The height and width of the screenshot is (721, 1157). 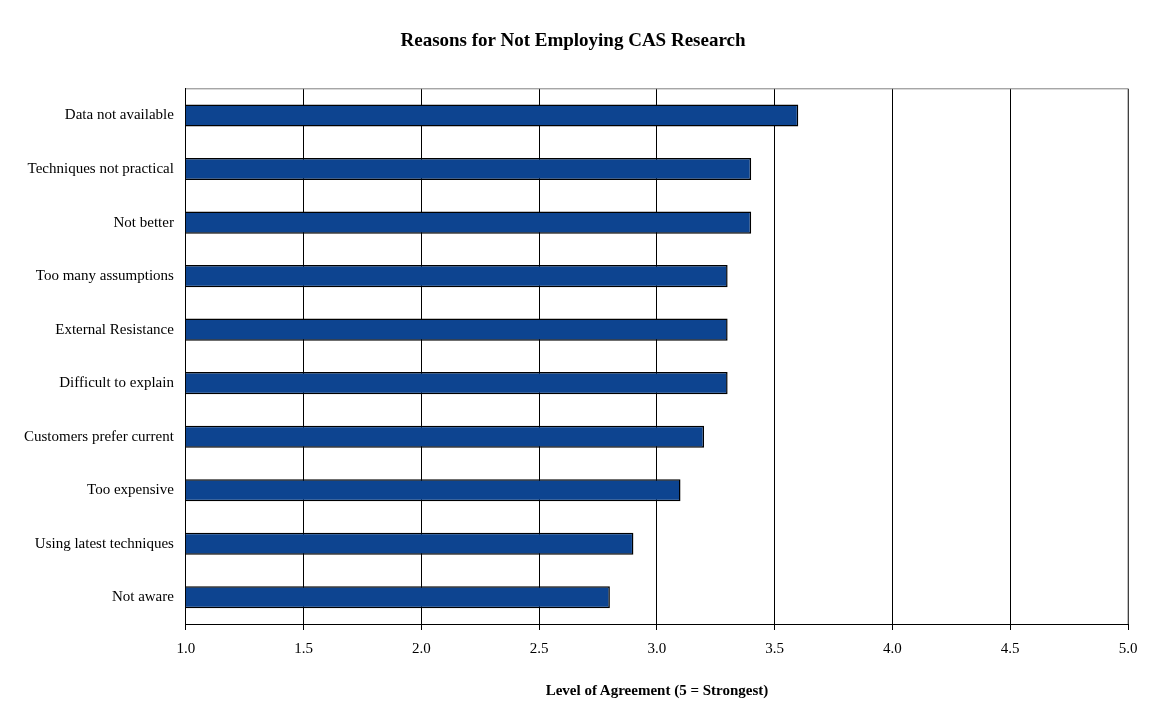 What do you see at coordinates (143, 596) in the screenshot?
I see `y-tick-label: Not aware` at bounding box center [143, 596].